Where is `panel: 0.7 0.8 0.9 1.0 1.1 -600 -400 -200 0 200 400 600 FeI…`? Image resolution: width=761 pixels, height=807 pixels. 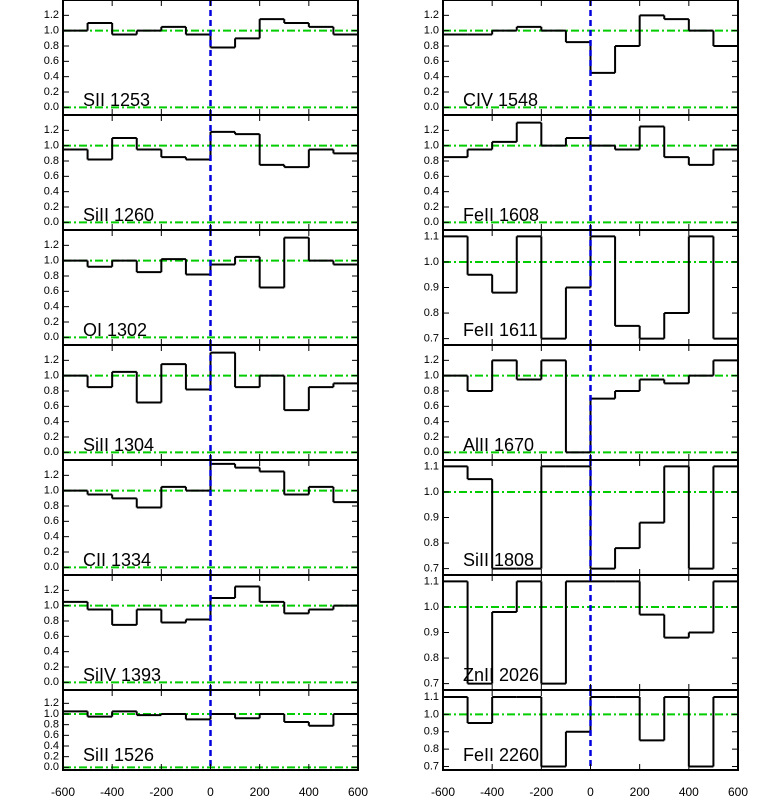
panel: 0.7 0.8 0.9 1.0 1.1 -600 -400 -200 0 200 400 600 FeI… is located at coordinates (586, 744).